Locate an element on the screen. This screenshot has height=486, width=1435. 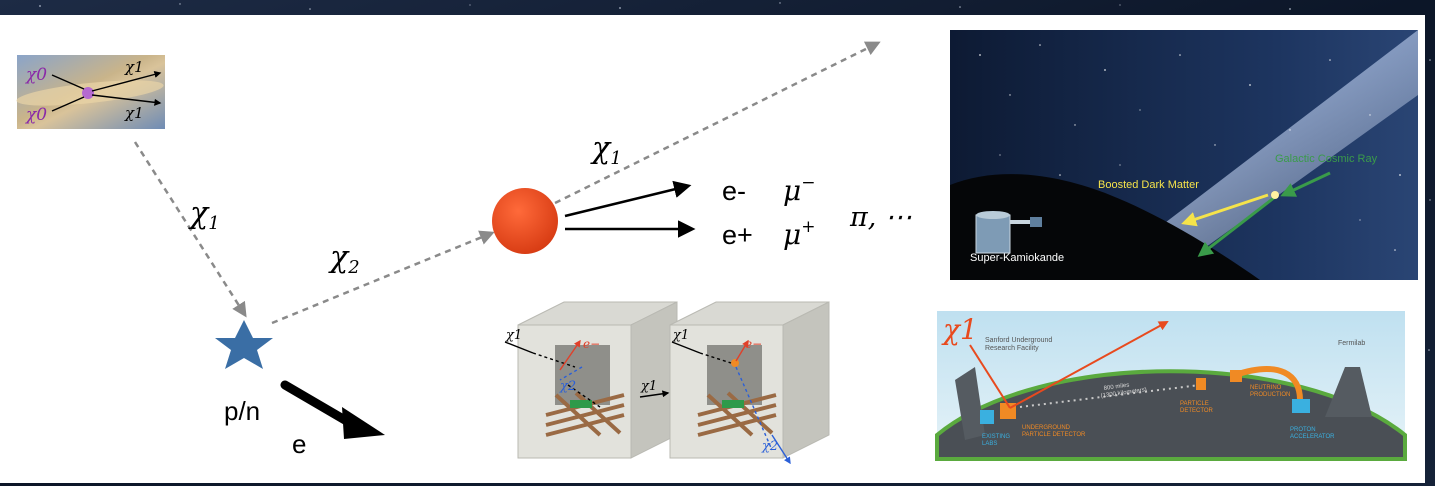
detector-cube-left: χ1 e− χ2 χ1 is located at coordinates (591, 380).